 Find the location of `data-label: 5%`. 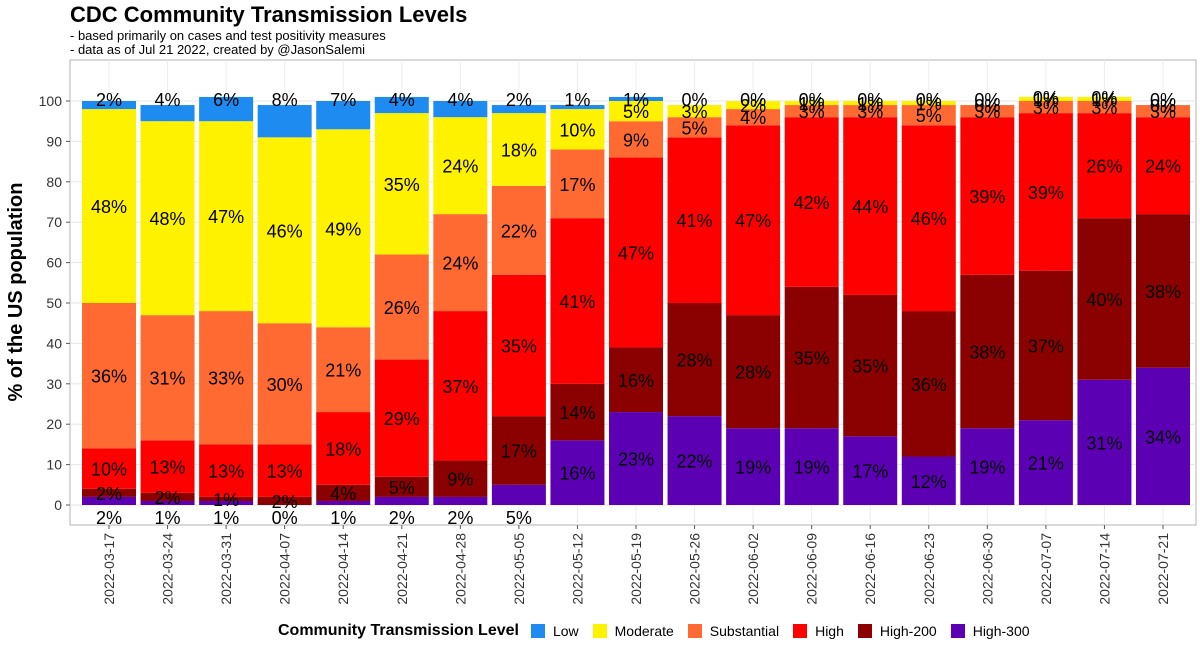

data-label: 5% is located at coordinates (929, 116).